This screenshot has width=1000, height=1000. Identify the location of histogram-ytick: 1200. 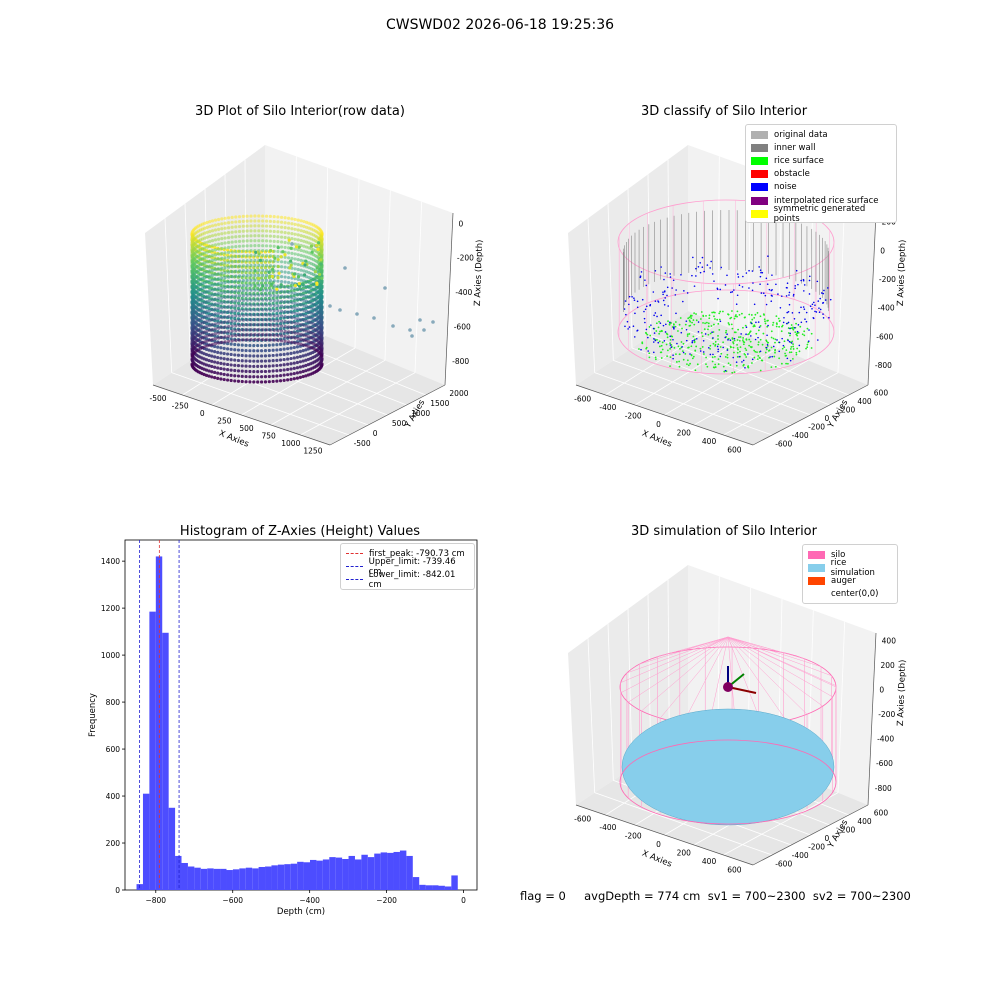
(110, 608).